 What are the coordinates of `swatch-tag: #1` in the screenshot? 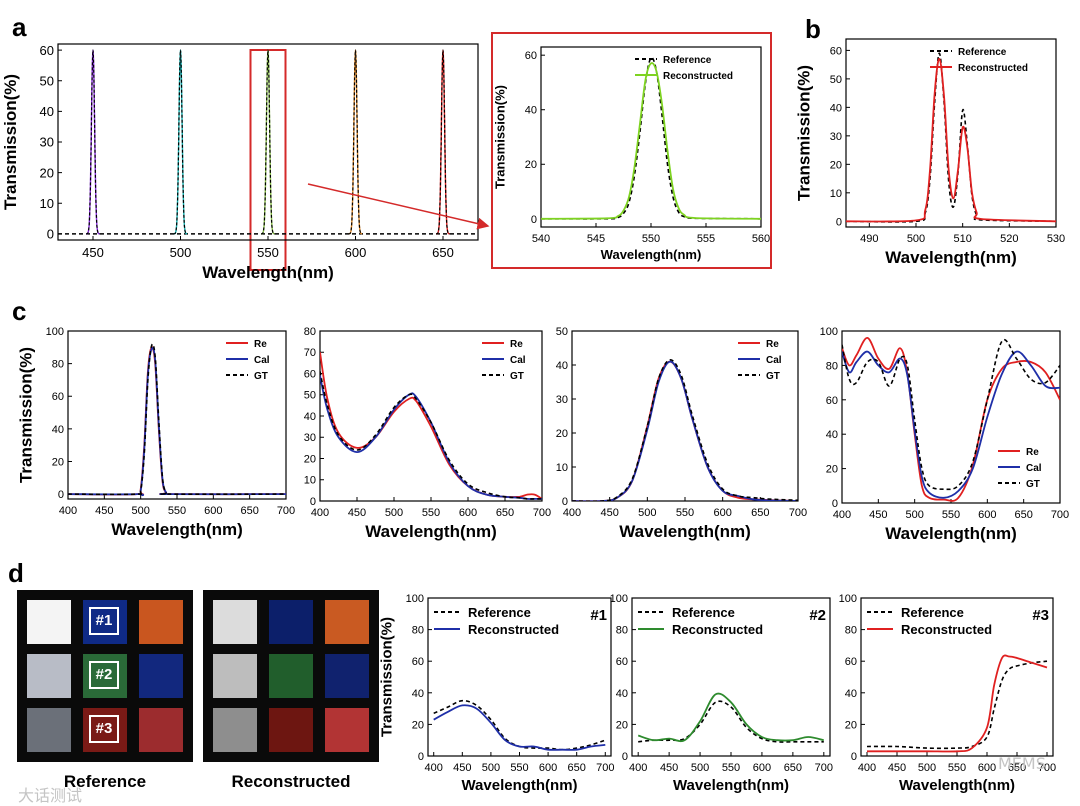 It's located at (104, 621).